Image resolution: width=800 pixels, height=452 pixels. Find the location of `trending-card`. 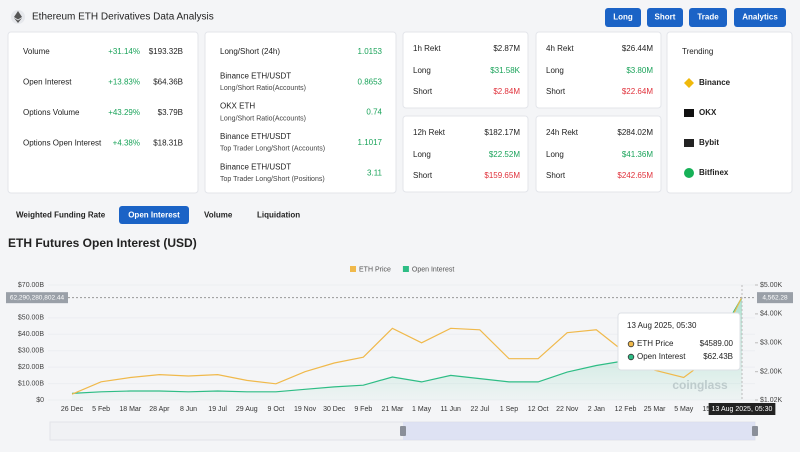

trending-card is located at coordinates (729, 112).